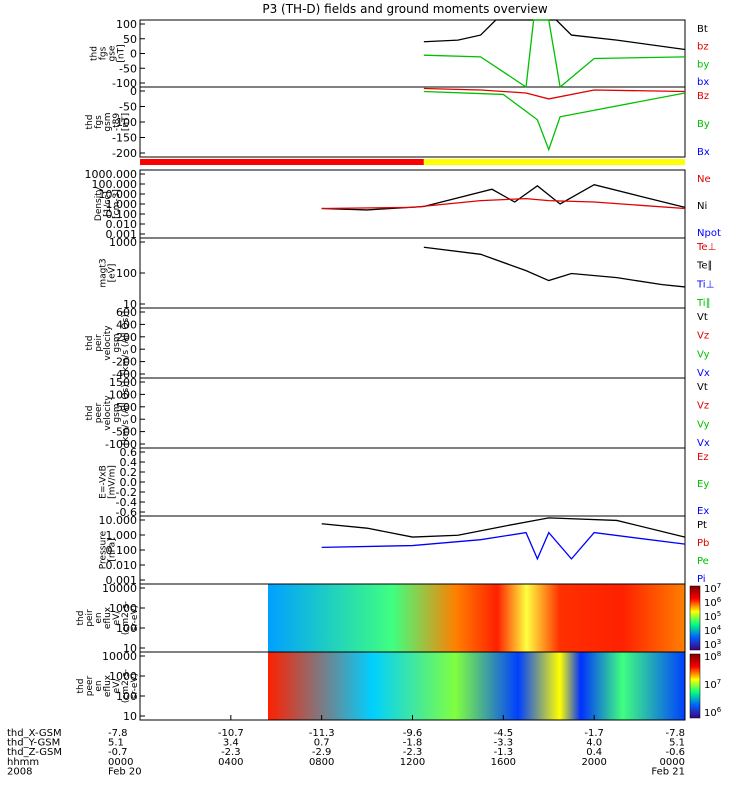  What do you see at coordinates (322, 752) in the screenshot?
I see `orbit-value: -2.9` at bounding box center [322, 752].